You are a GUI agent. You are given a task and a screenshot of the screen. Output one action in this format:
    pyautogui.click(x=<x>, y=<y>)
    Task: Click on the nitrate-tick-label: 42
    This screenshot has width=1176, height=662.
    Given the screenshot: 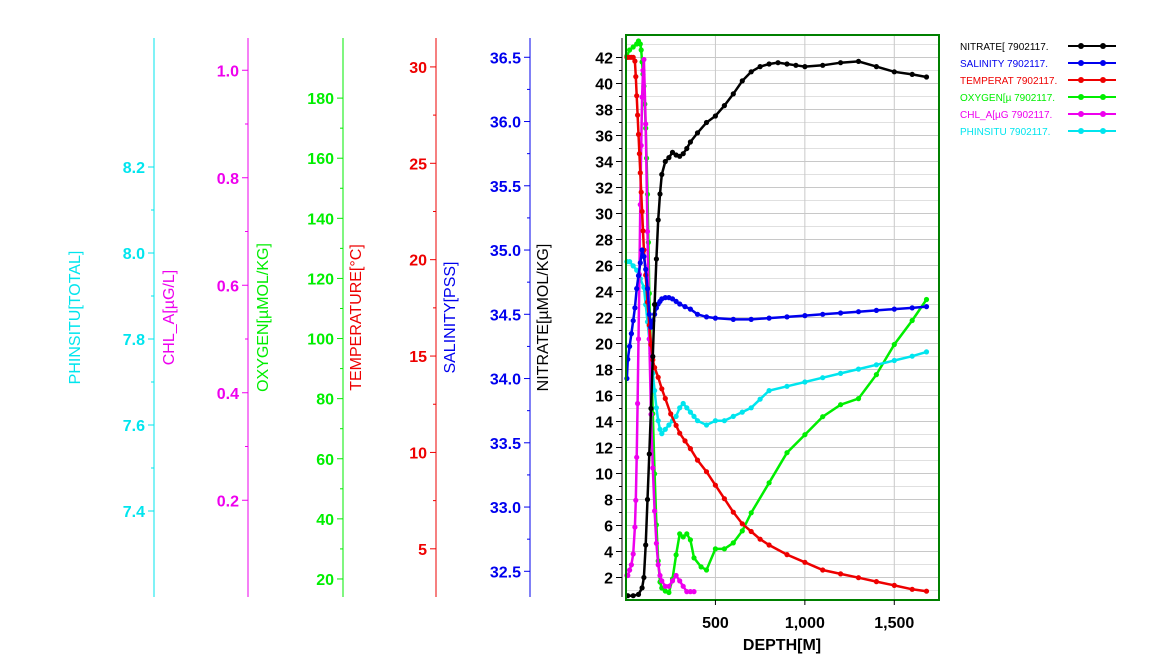 What is the action you would take?
    pyautogui.click(x=604, y=59)
    